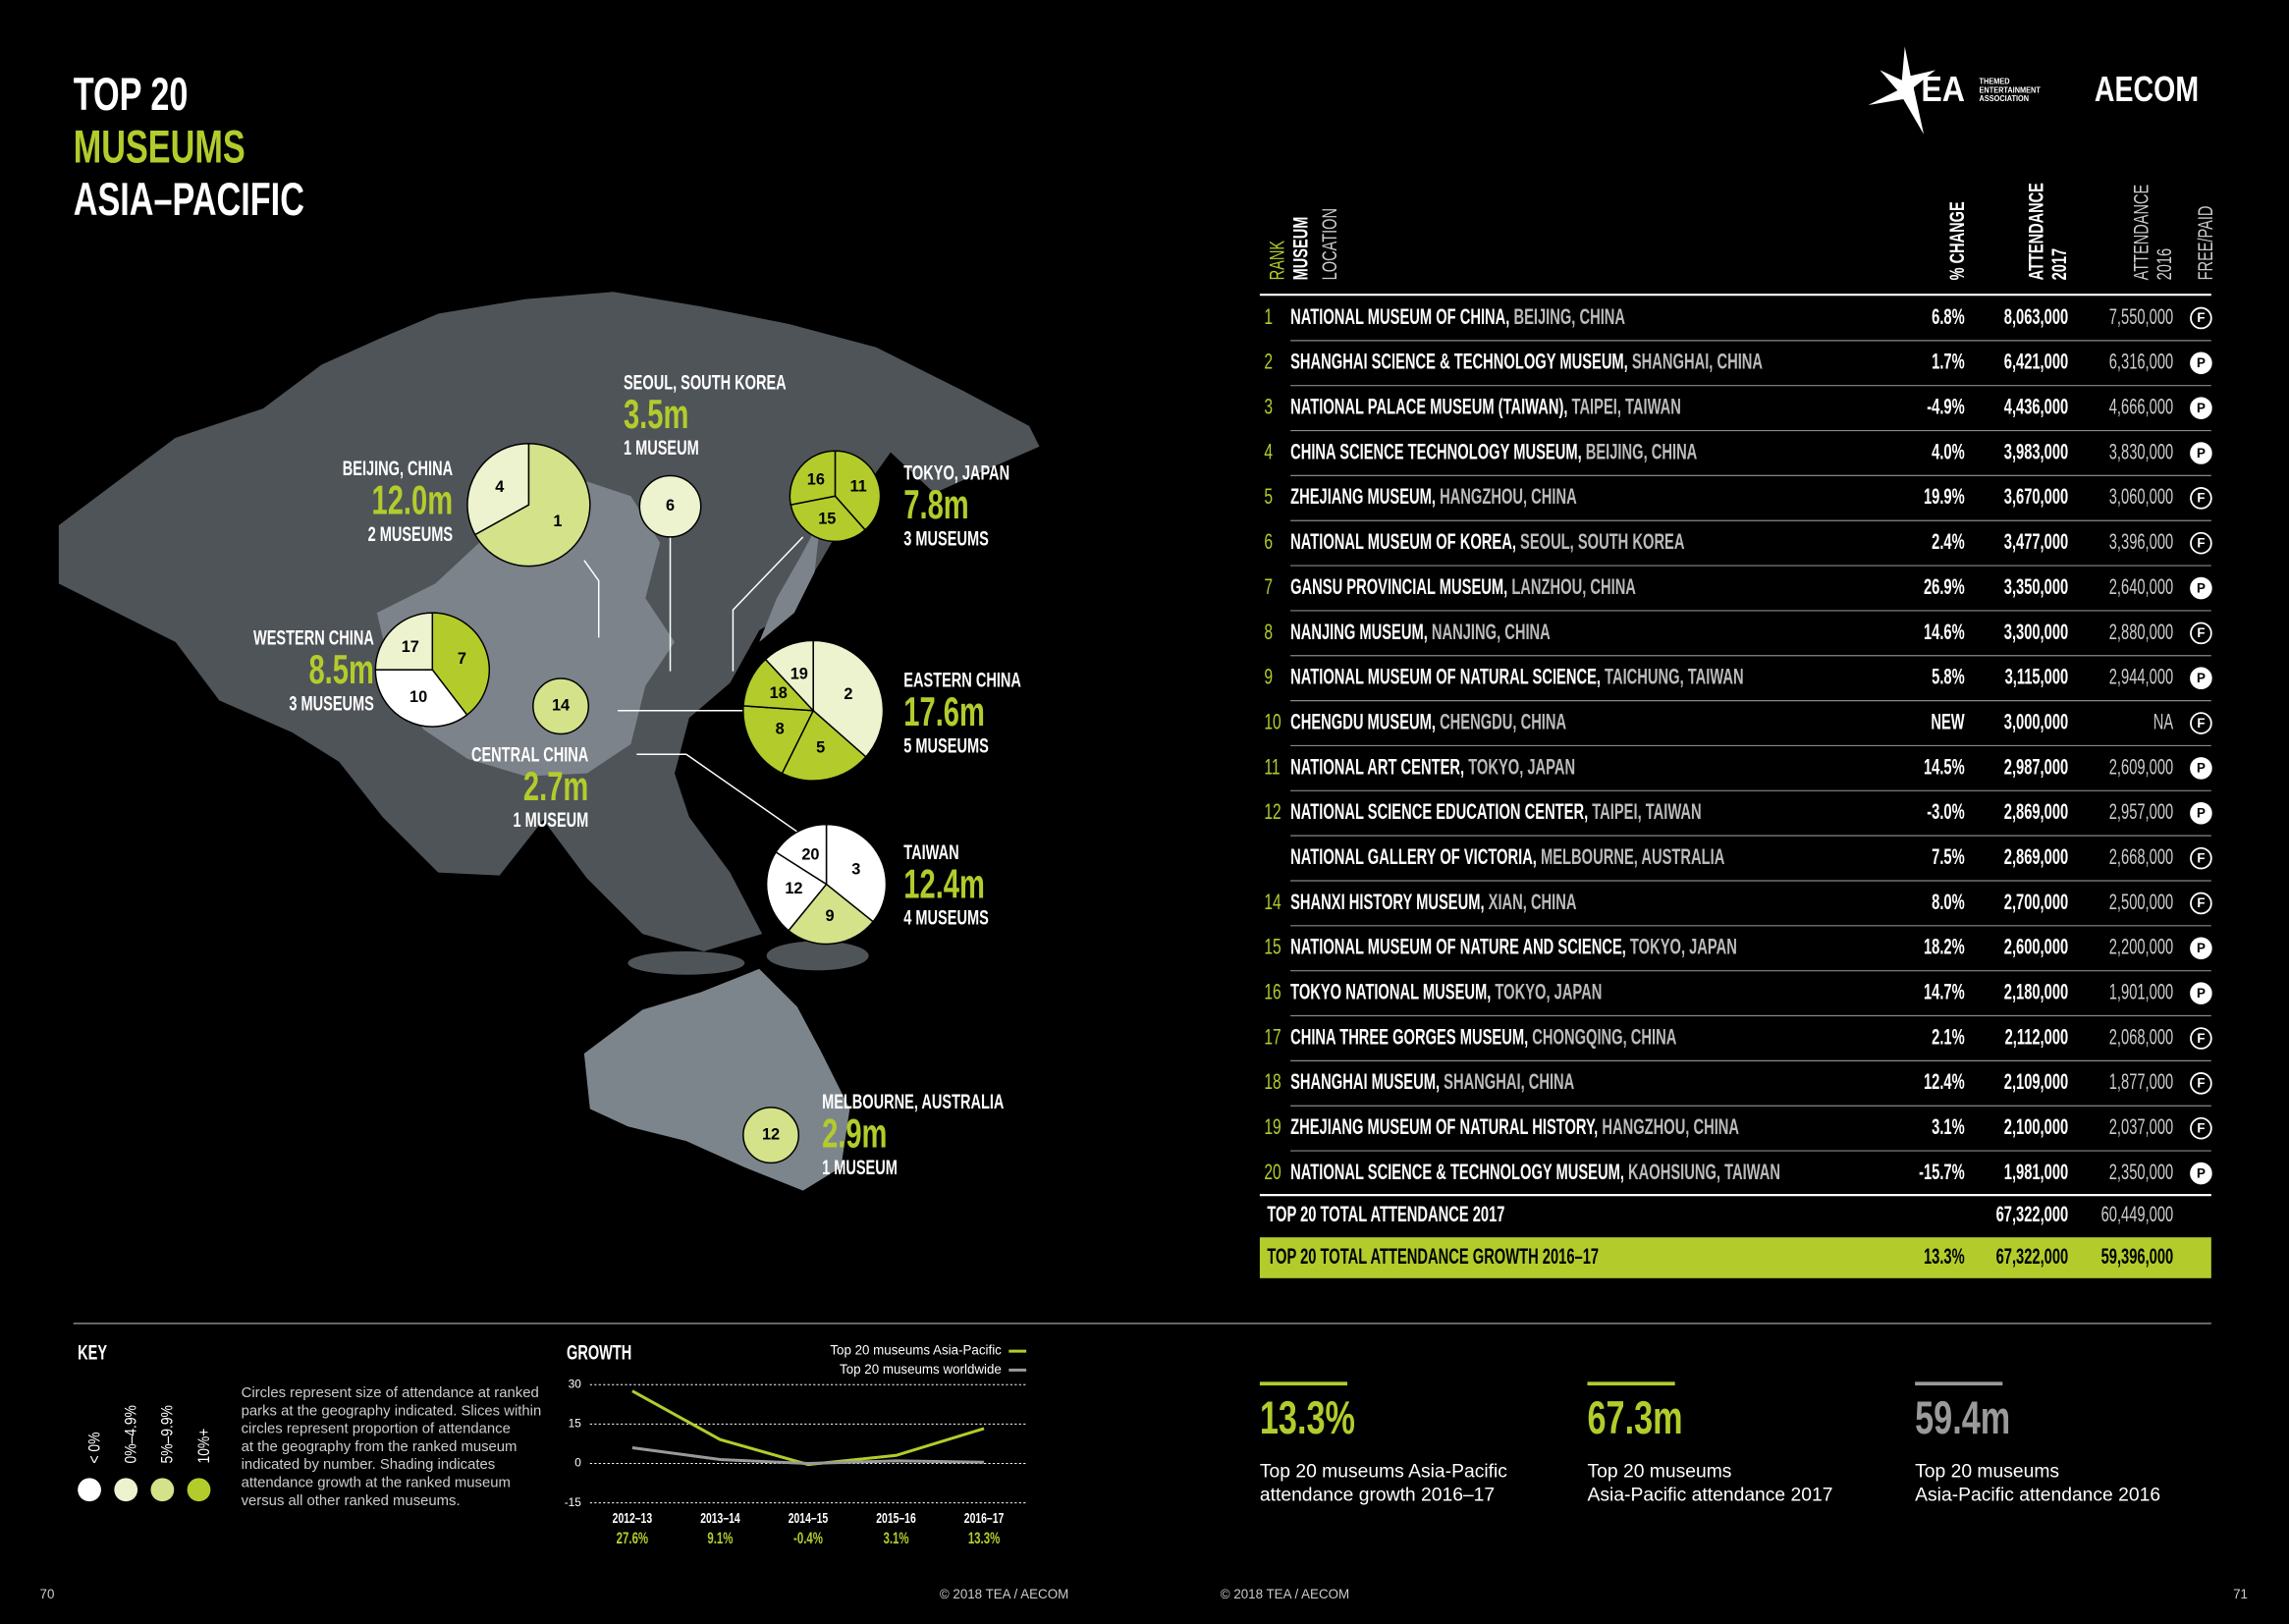  What do you see at coordinates (827, 519) in the screenshot?
I see `slice-label: 15` at bounding box center [827, 519].